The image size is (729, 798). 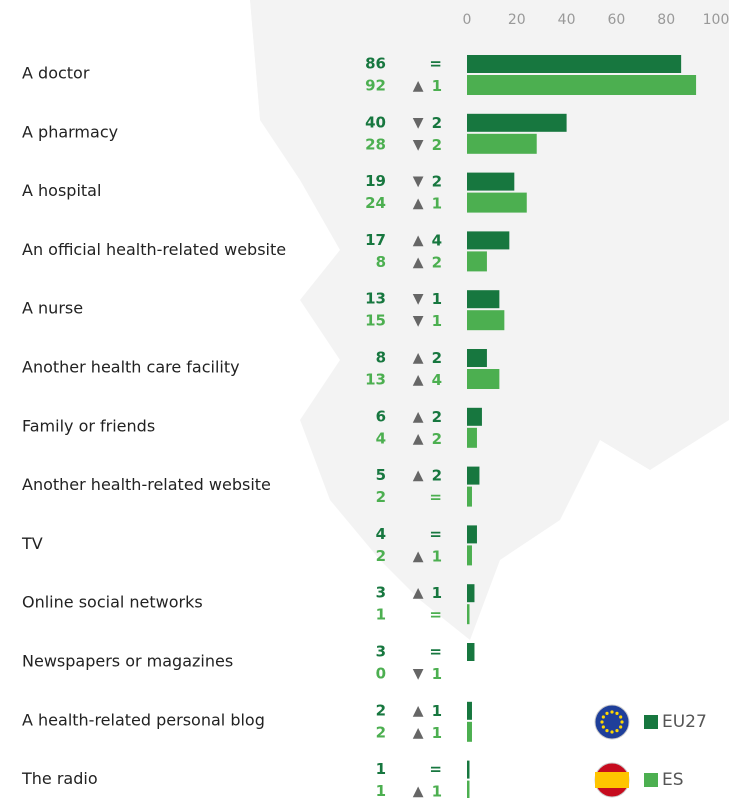 I want to click on flag-circle, so click(x=612, y=722).